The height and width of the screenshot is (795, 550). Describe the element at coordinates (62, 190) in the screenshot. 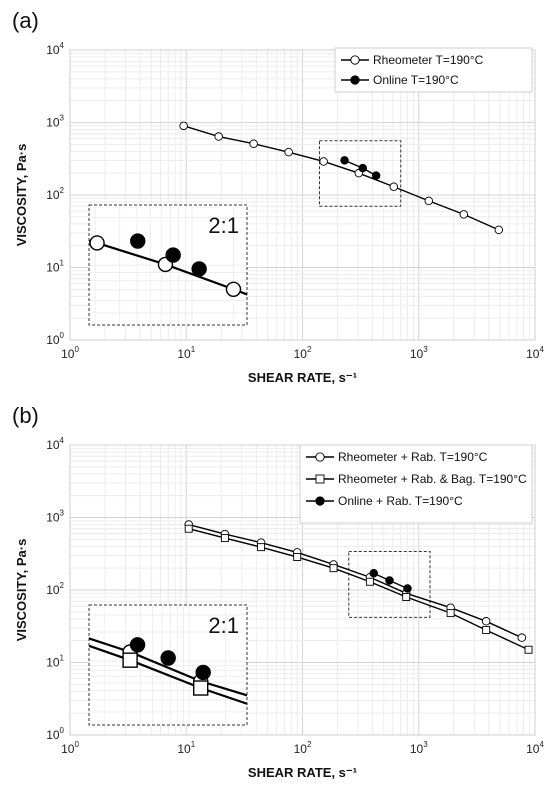

I see `y-tick-exponent: 2` at that location.